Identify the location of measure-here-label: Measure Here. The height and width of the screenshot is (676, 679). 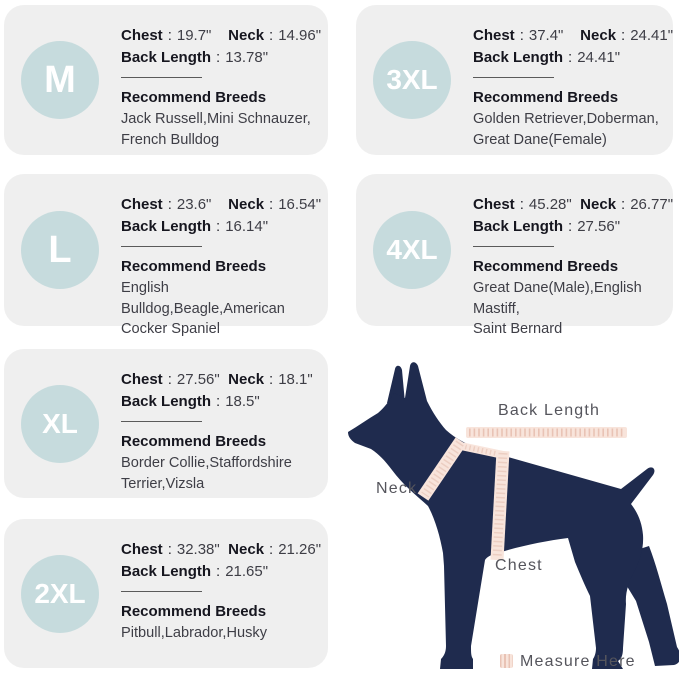
(578, 661).